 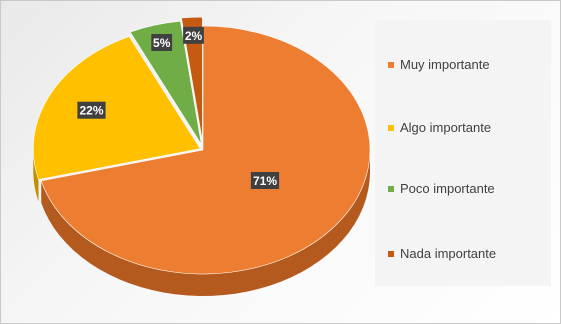 What do you see at coordinates (36, 175) in the screenshot?
I see `slice-side-algo-importante` at bounding box center [36, 175].